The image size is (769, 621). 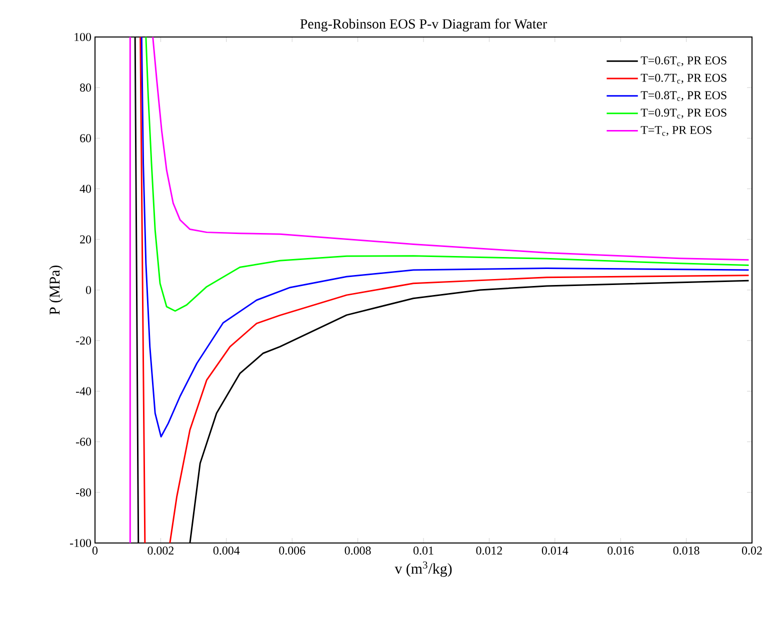 I want to click on y-tick-label: 40, so click(x=86, y=188).